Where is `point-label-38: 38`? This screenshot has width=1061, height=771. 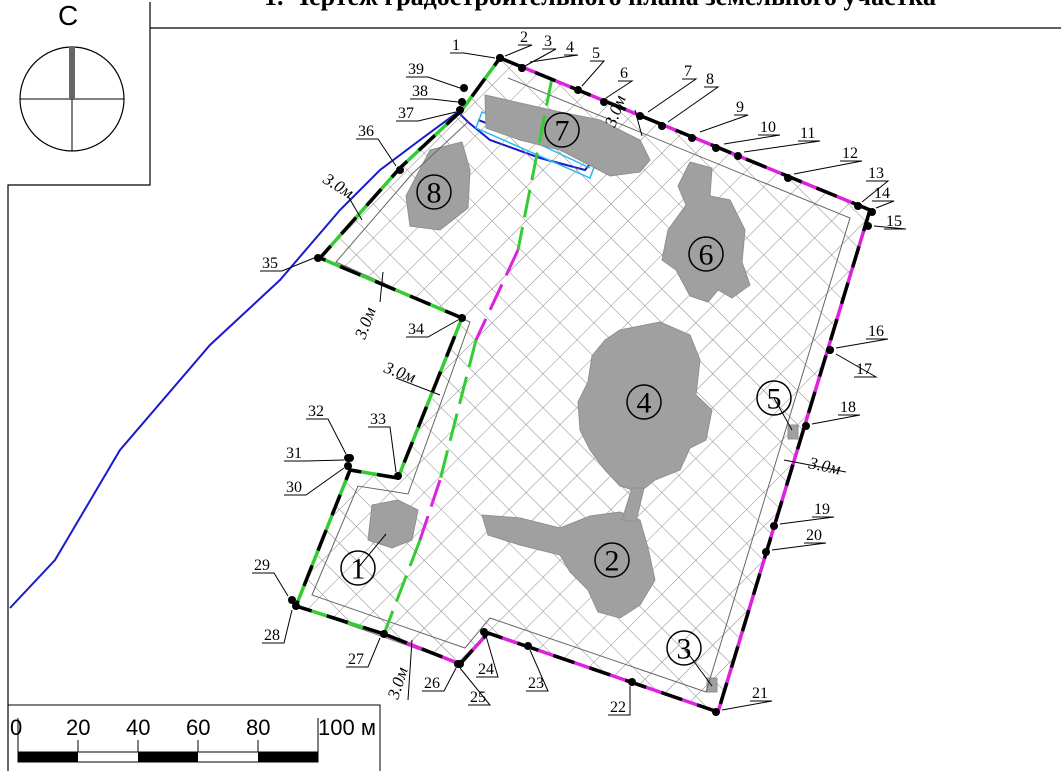 point-label-38: 38 is located at coordinates (420, 91).